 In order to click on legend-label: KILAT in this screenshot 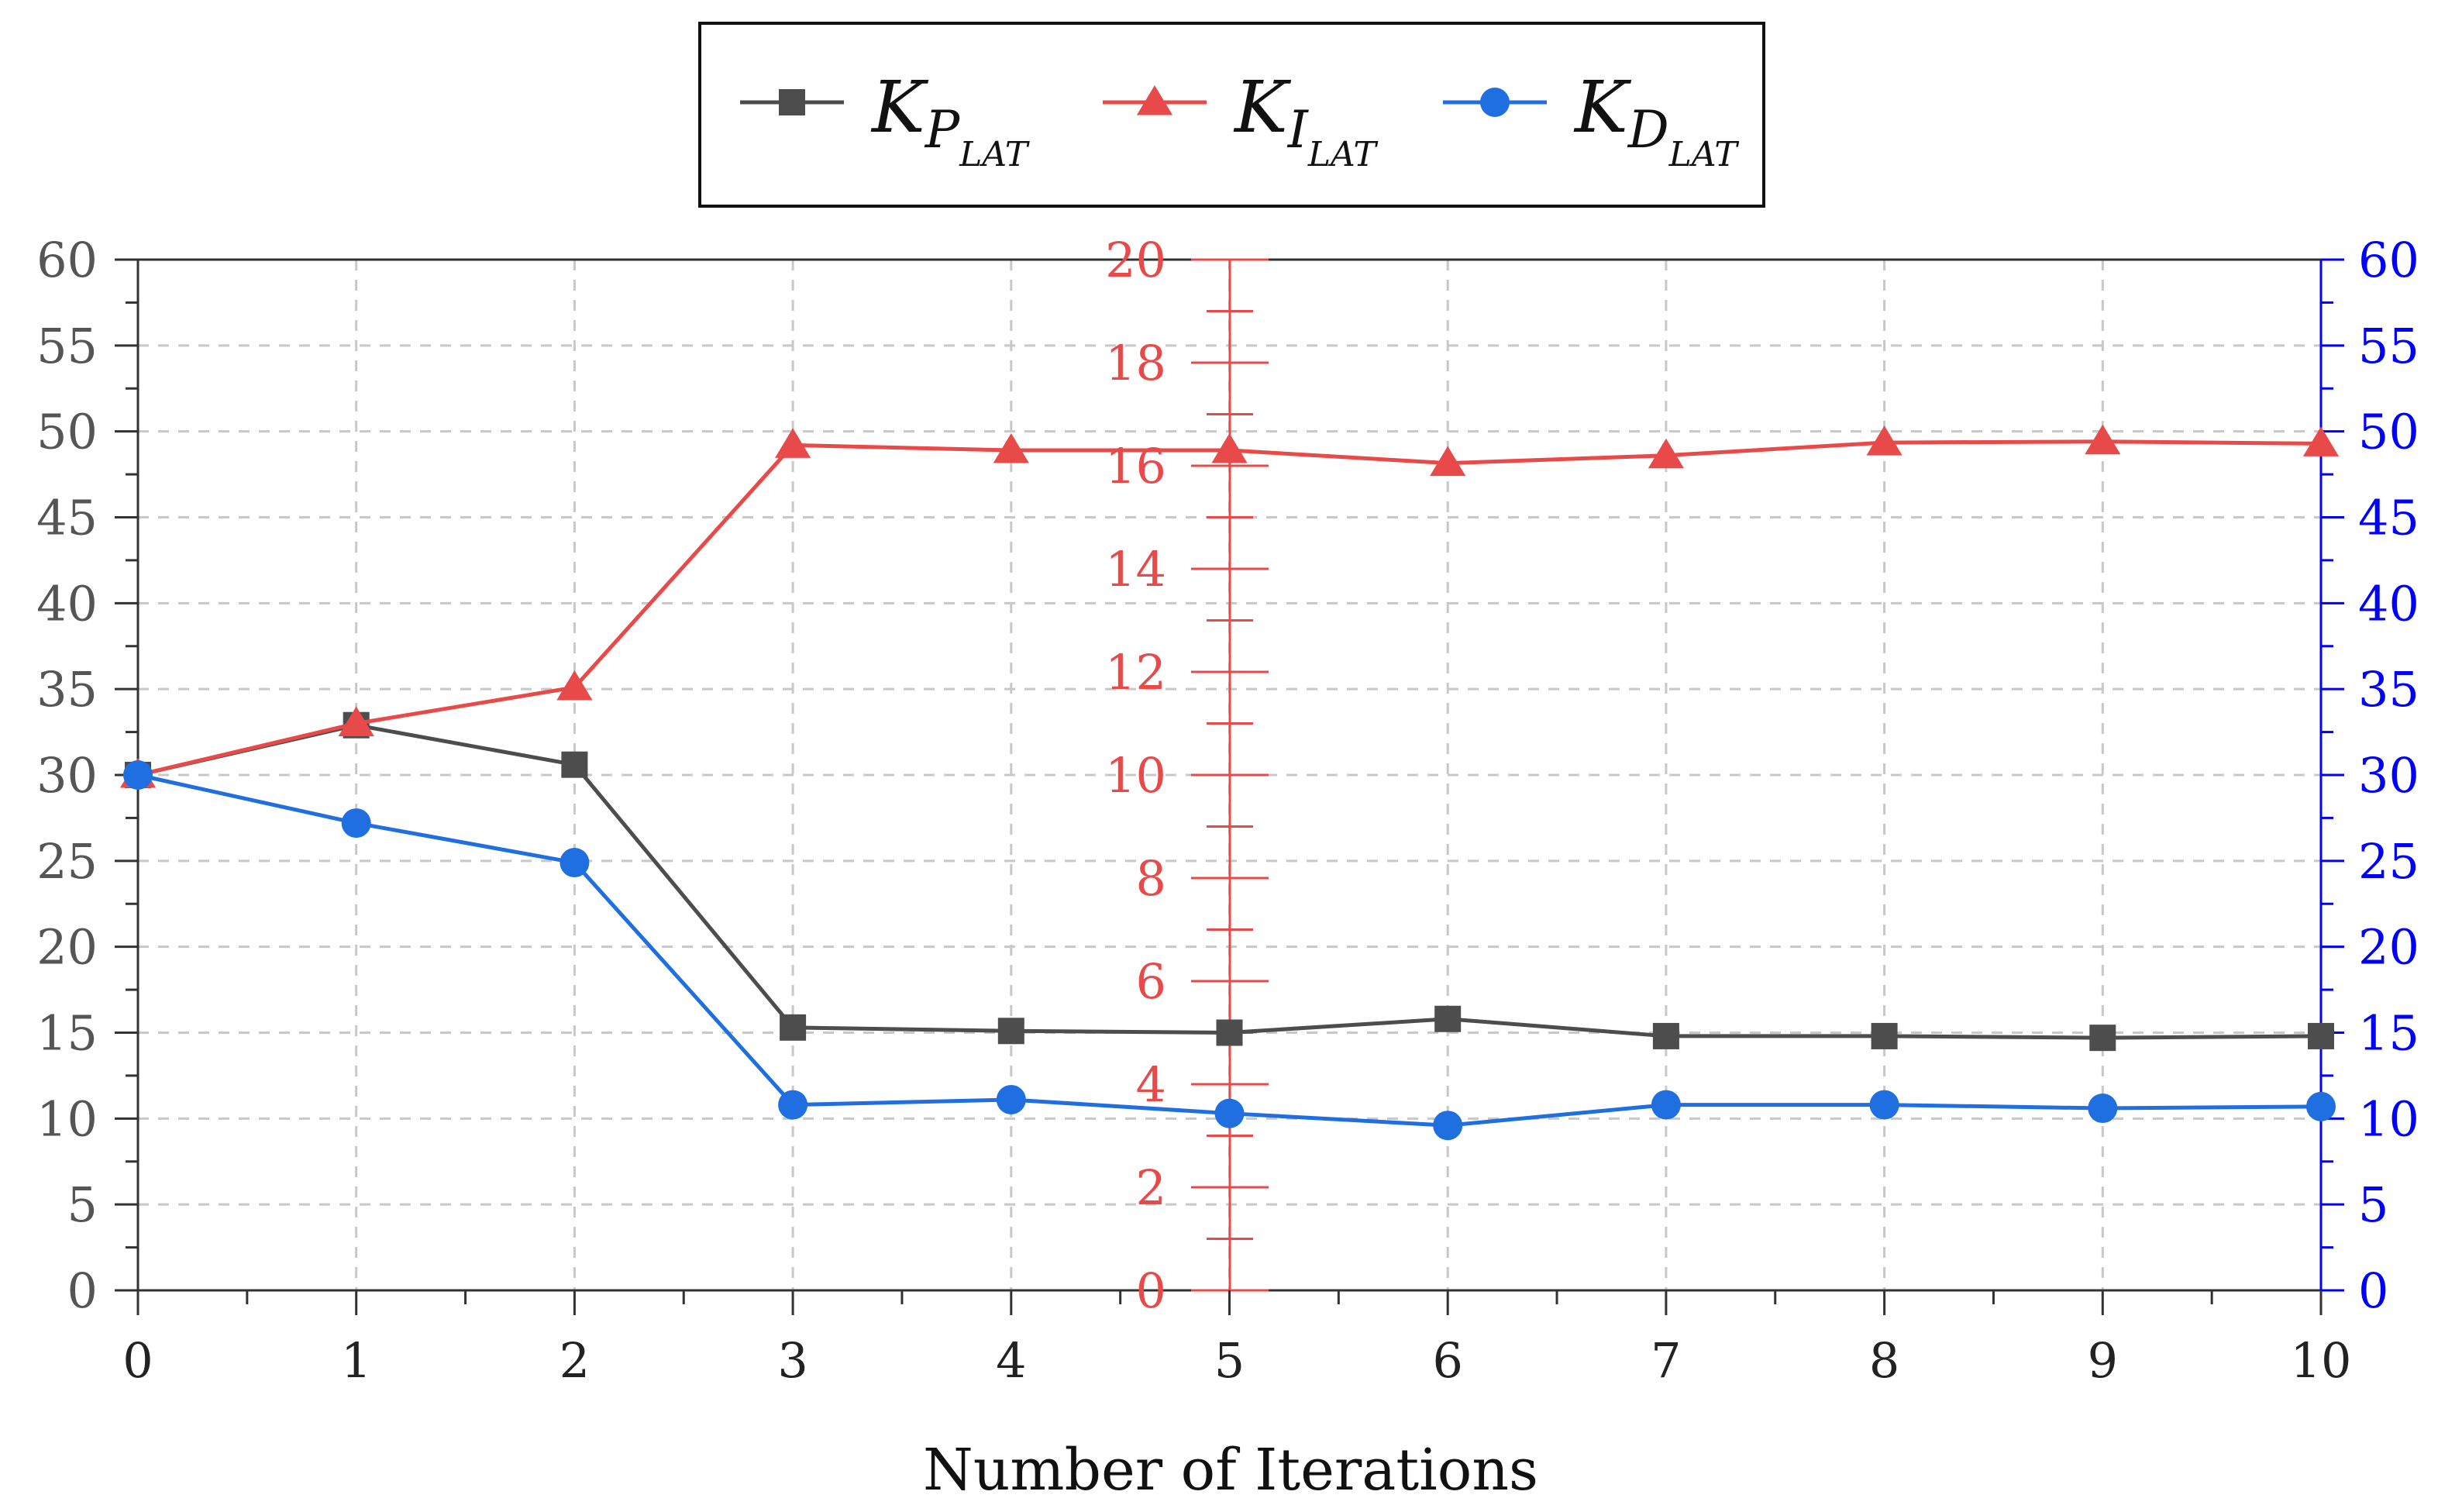, I will do `click(1306, 120)`.